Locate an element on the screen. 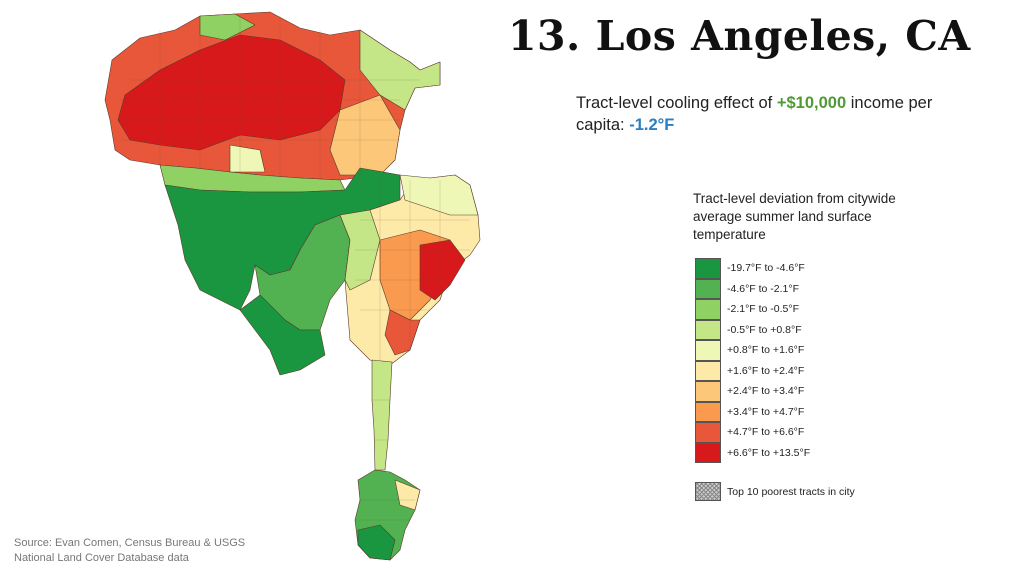  source-line-1: Source: Evan Comen, Census Bureau & USGS is located at coordinates (130, 543).